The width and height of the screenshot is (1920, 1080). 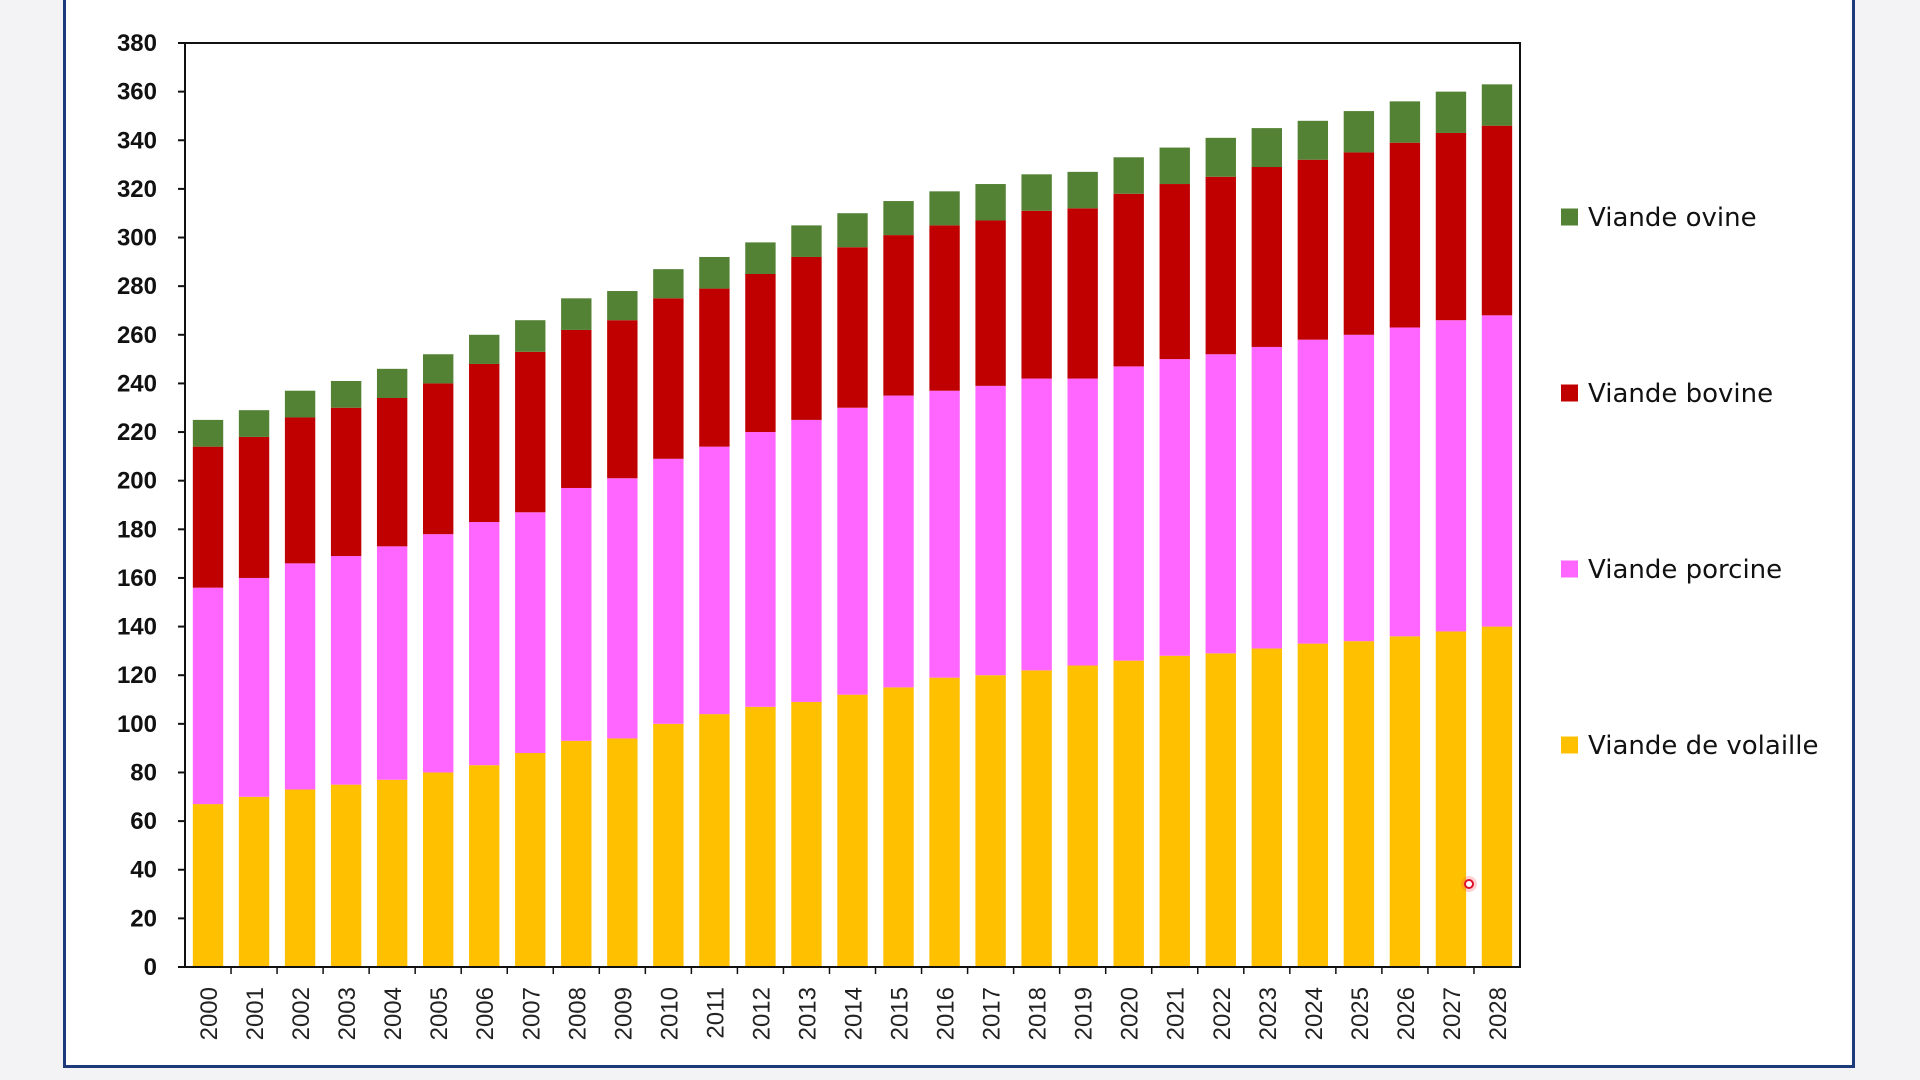 I want to click on bar-viande-de-volaille-2012, so click(x=760, y=836).